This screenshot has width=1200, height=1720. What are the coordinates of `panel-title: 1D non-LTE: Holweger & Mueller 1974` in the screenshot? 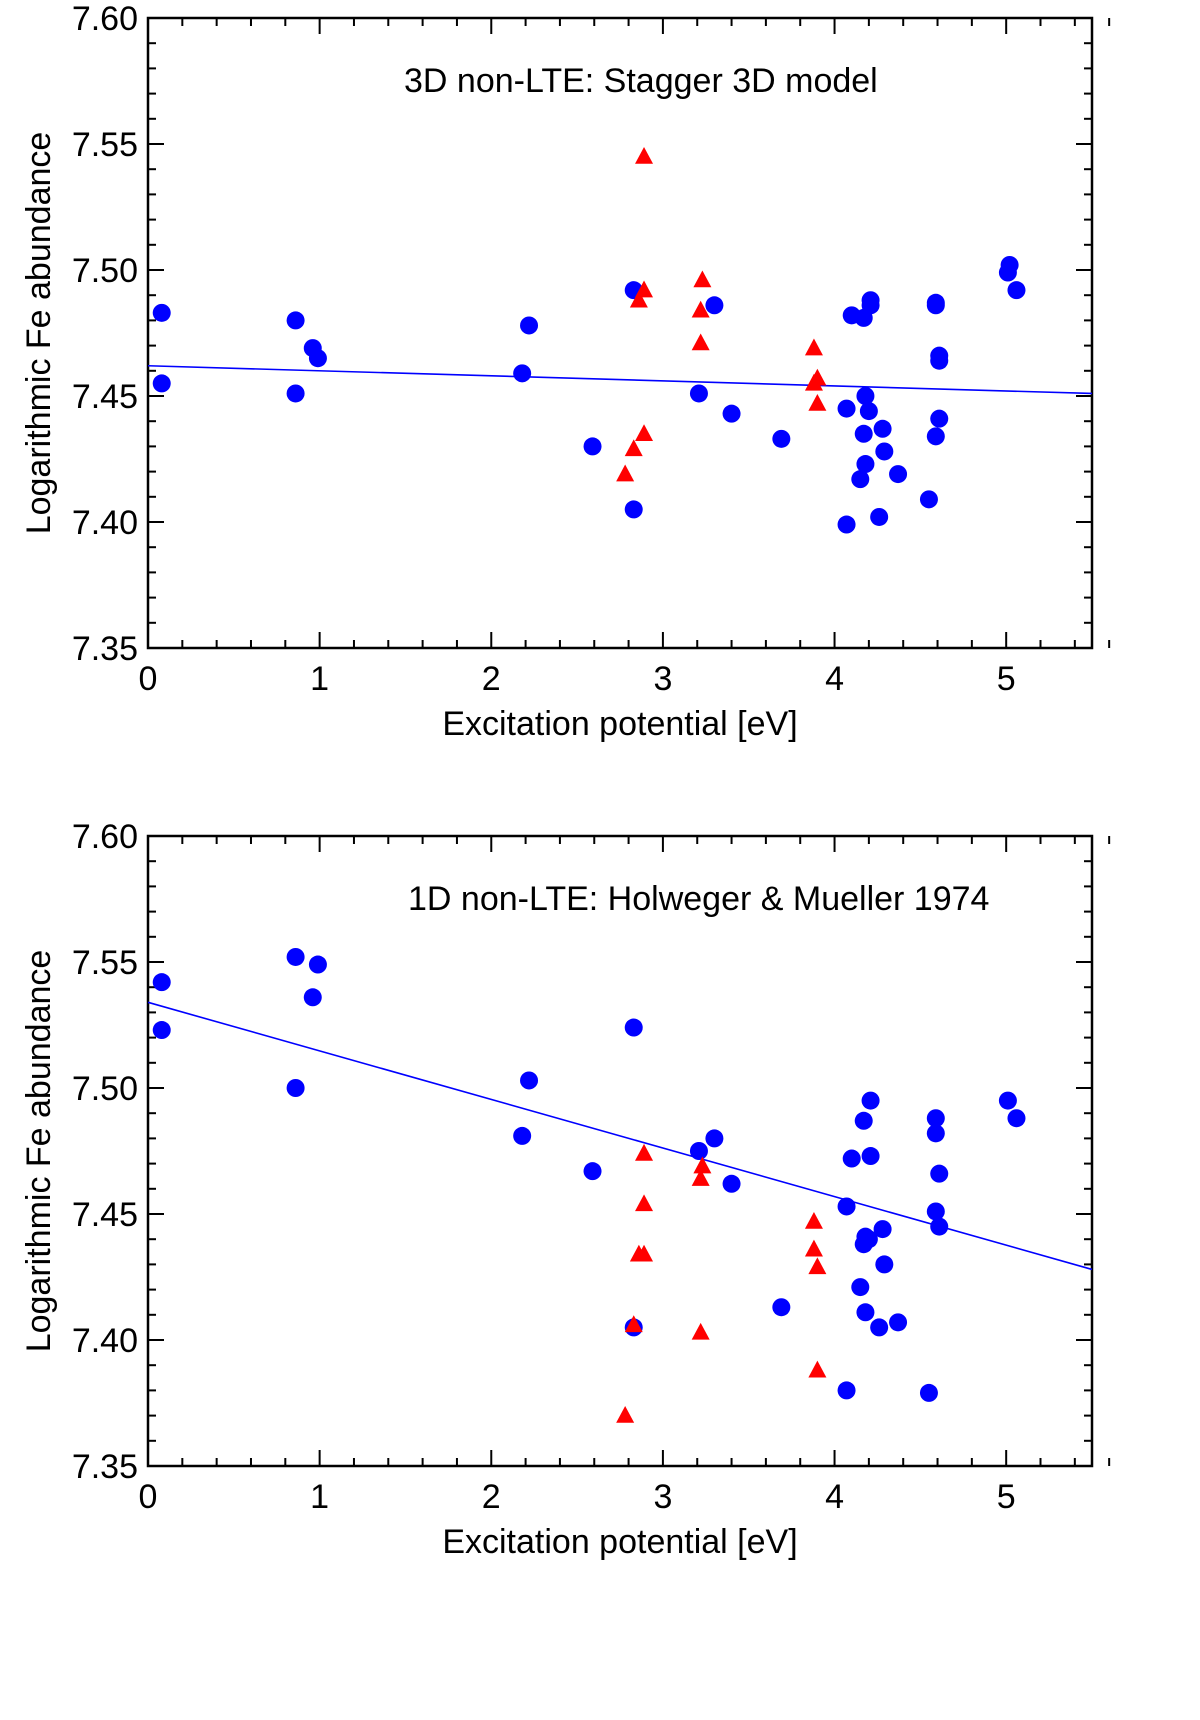 It's located at (698, 899).